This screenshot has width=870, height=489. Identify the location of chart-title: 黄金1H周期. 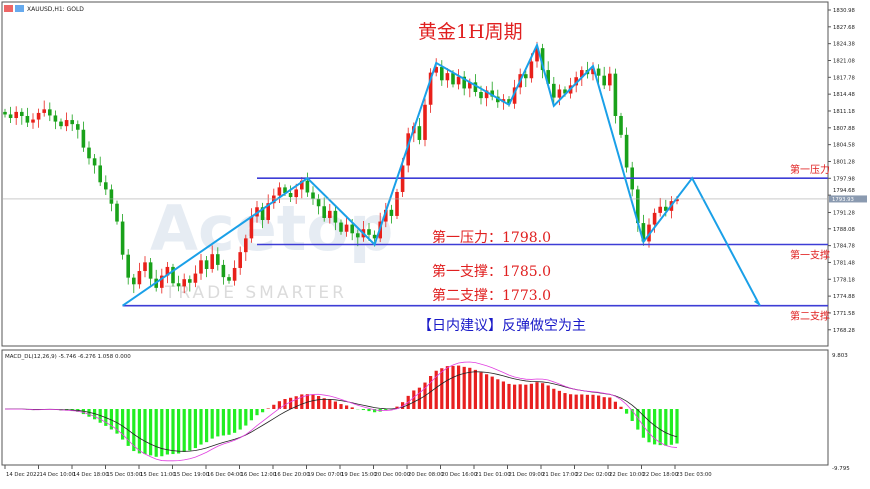
(470, 32).